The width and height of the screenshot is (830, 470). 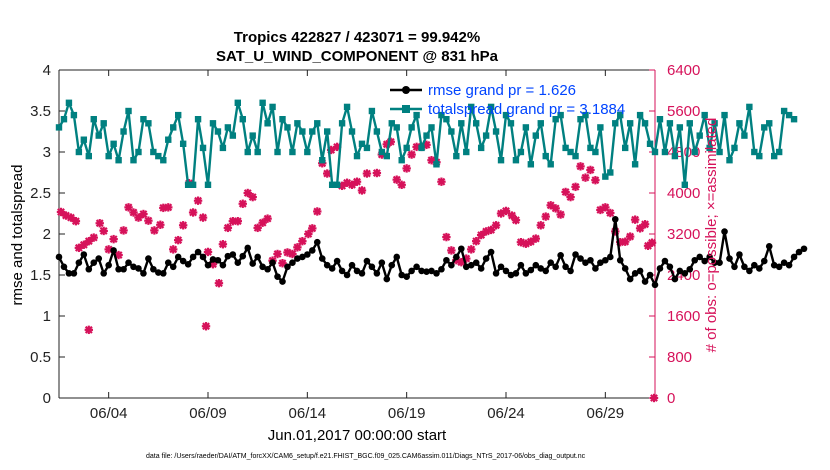 What do you see at coordinates (357, 435) in the screenshot?
I see `x-axis-label: Jun.01,2017 00:00:00 start` at bounding box center [357, 435].